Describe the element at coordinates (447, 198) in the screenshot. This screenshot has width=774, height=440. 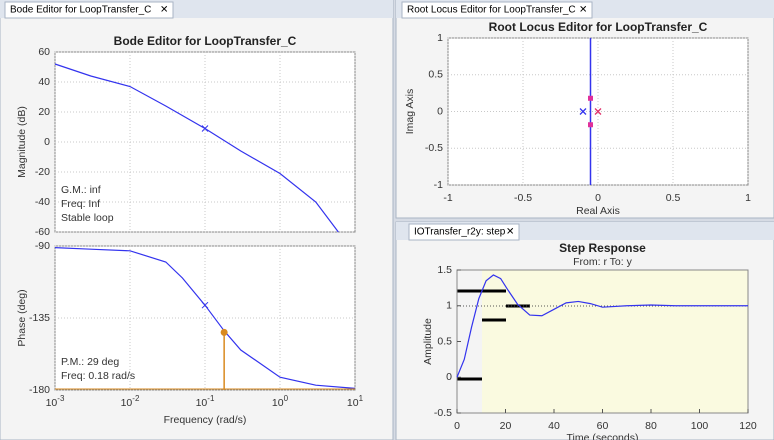
I see `x-tick-label: -1` at that location.